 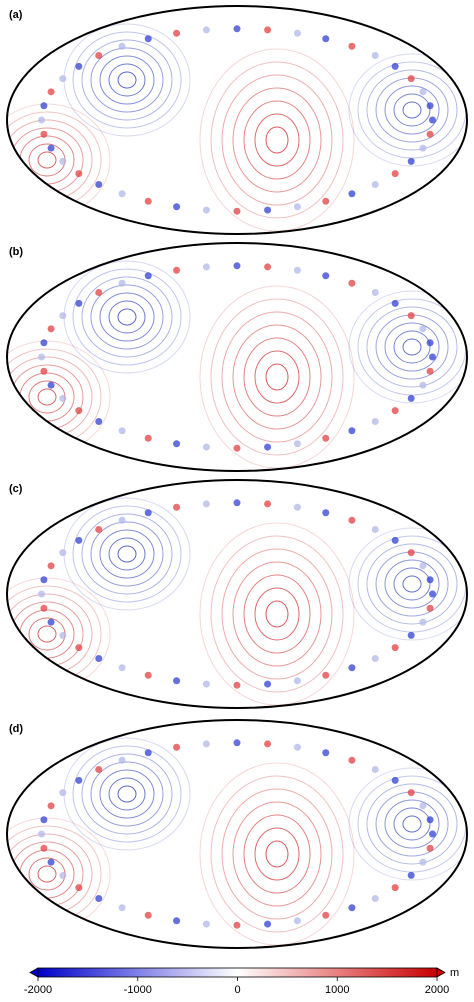 What do you see at coordinates (16, 252) in the screenshot?
I see `panel-label: (b)` at bounding box center [16, 252].